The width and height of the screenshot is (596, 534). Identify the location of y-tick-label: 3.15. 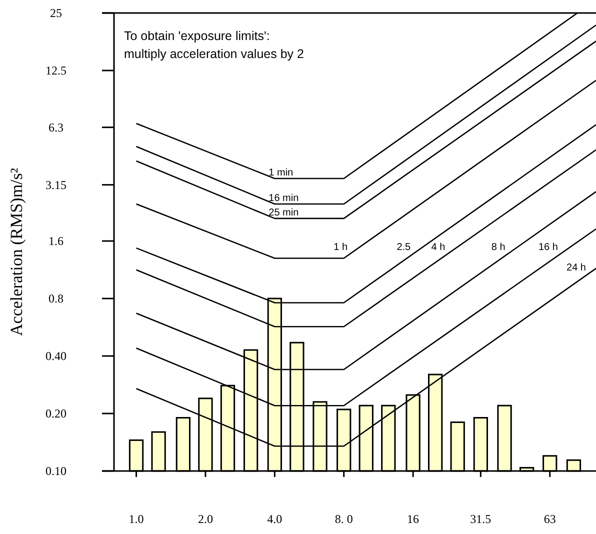
(56, 185).